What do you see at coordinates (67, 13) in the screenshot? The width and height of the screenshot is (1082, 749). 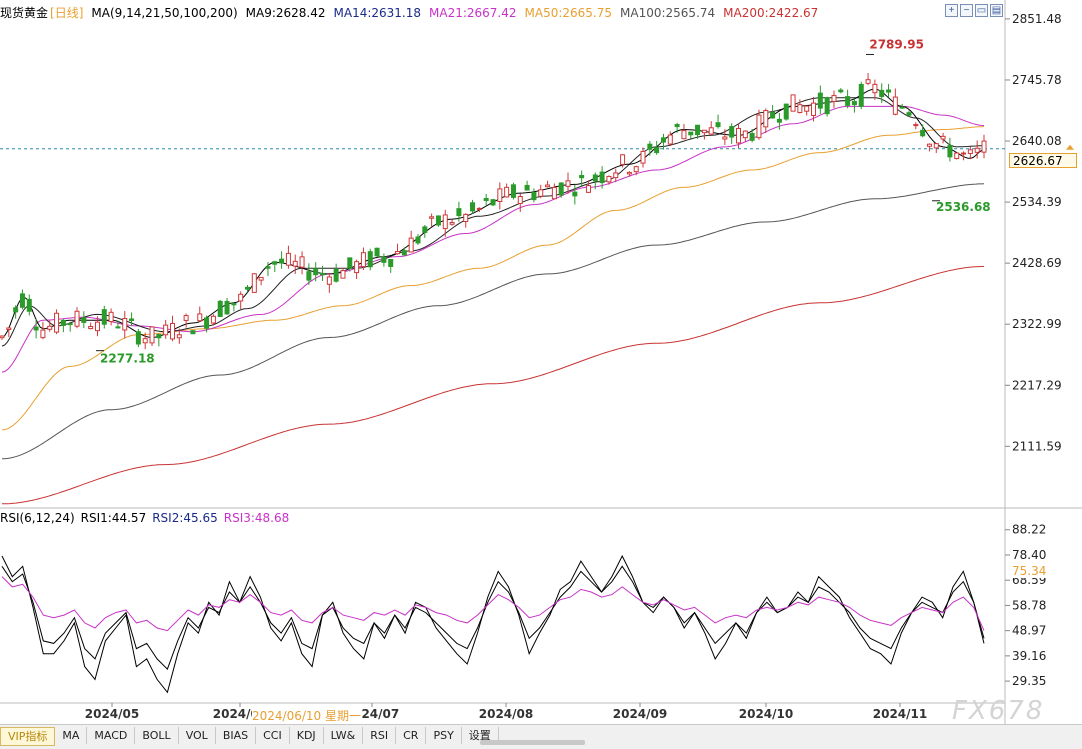 I see `period-label: [日线]` at bounding box center [67, 13].